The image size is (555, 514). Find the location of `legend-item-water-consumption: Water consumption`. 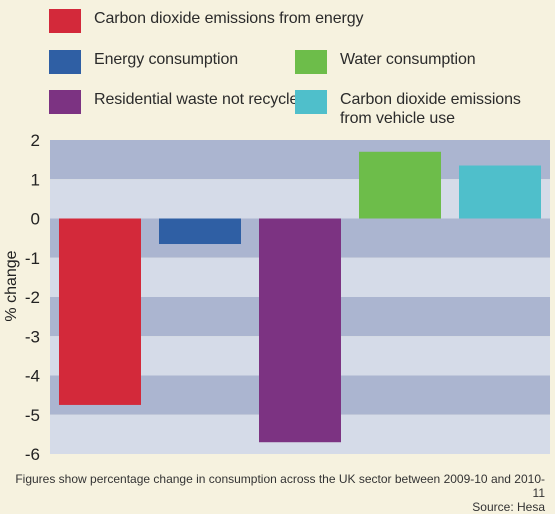

legend-item-water-consumption: Water consumption is located at coordinates (385, 62).